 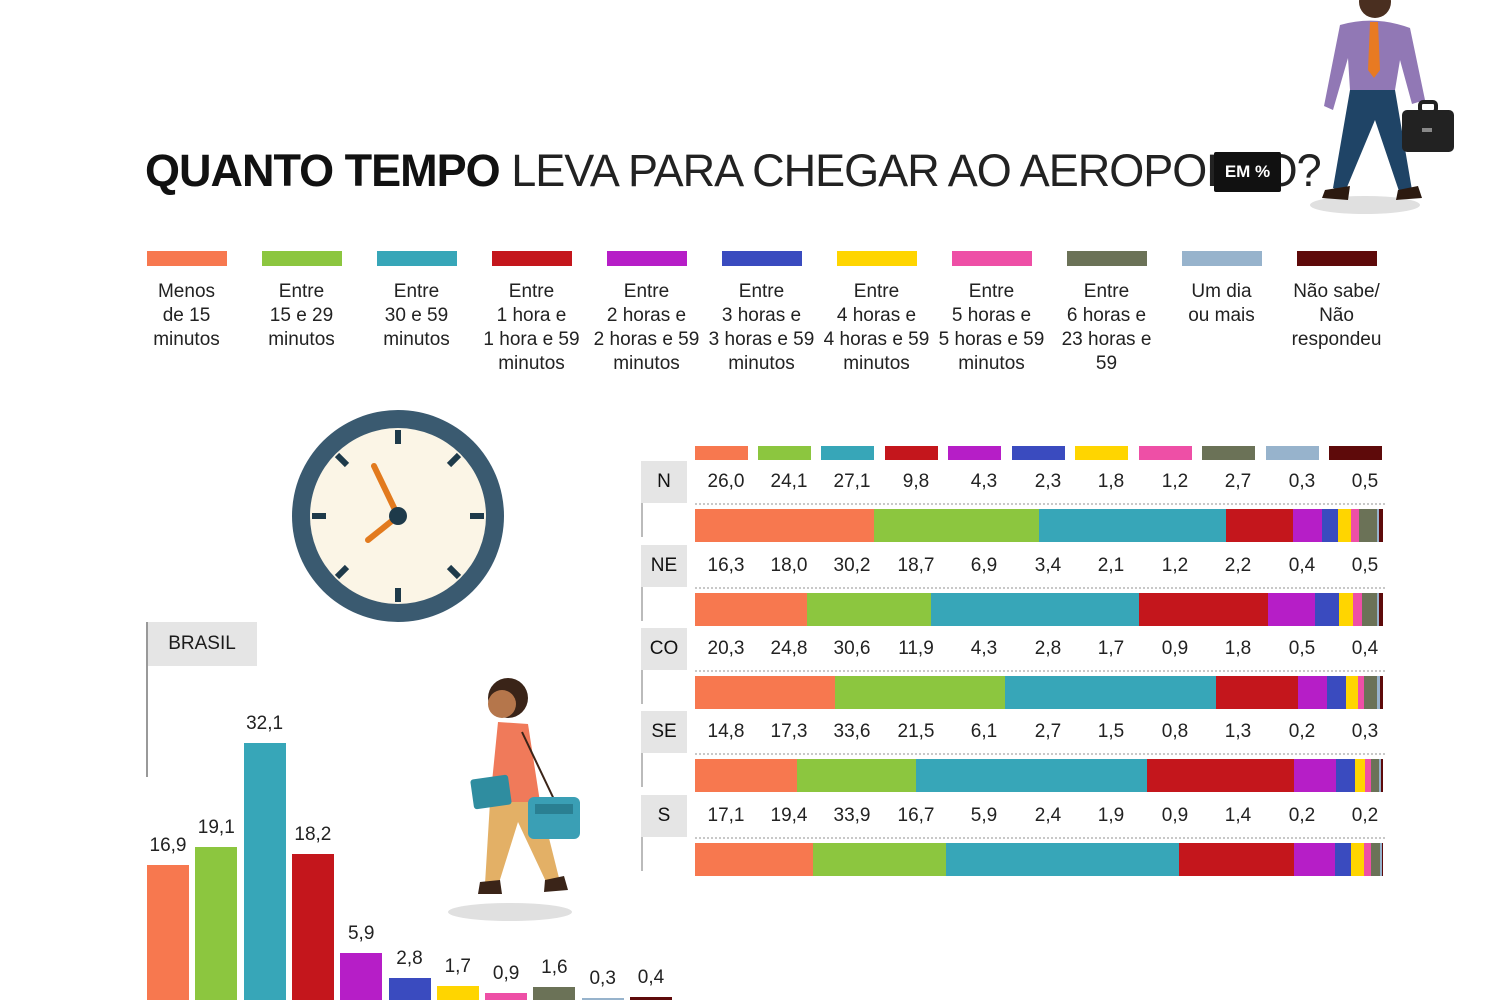 I want to click on legend-label: Entre 5 horas e 5 horas e 59 minutos, so click(x=991, y=327).